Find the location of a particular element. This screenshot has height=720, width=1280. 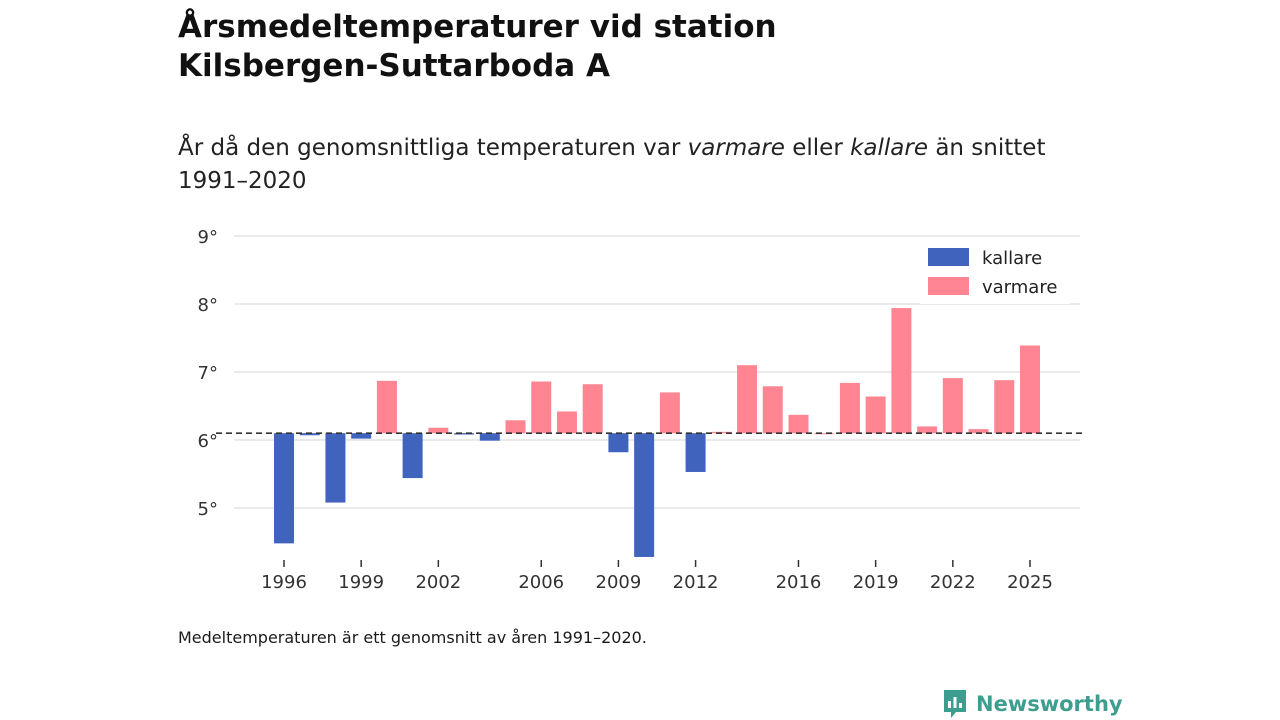

subtitle-warm-word: varmare is located at coordinates (736, 148).